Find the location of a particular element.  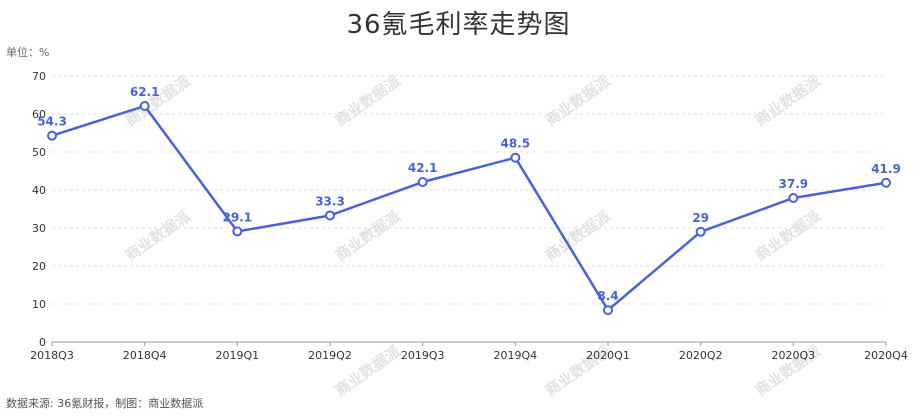

x-tick-label: 2020Q4 is located at coordinates (886, 355).